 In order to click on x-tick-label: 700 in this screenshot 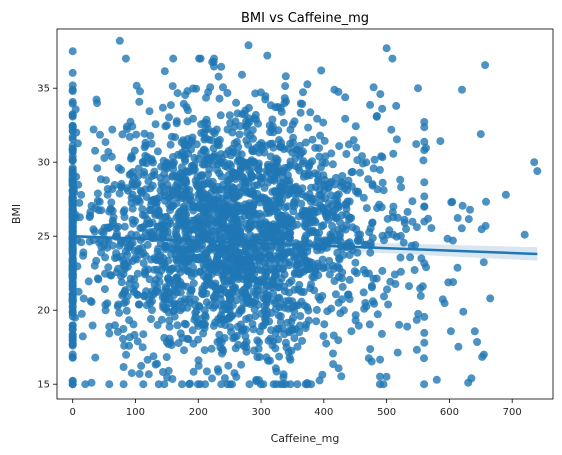, I will do `click(512, 412)`.